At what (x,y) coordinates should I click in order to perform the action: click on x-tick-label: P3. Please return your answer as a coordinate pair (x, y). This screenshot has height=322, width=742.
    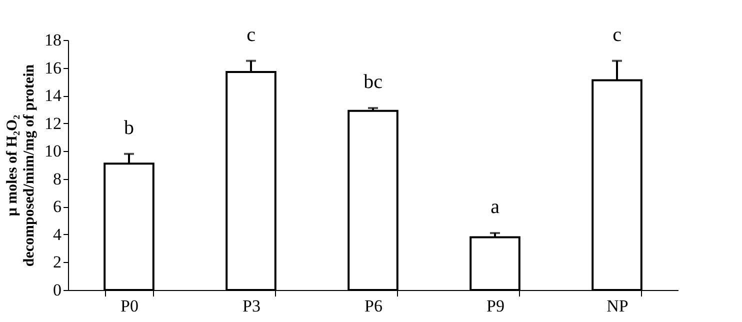
    Looking at the image, I should click on (251, 306).